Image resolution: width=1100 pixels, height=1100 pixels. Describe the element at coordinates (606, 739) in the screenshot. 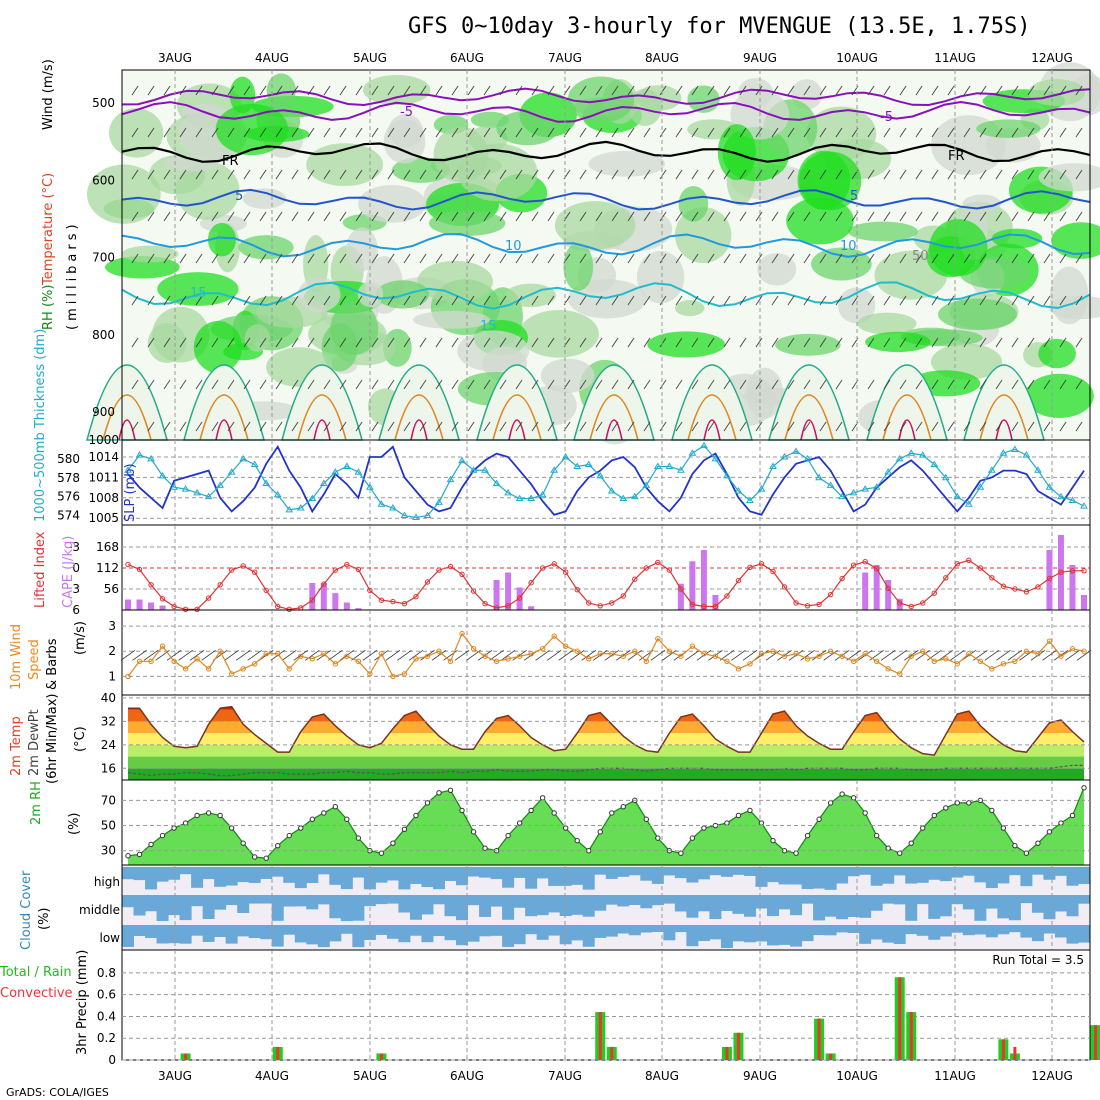

I see `temp-band` at that location.